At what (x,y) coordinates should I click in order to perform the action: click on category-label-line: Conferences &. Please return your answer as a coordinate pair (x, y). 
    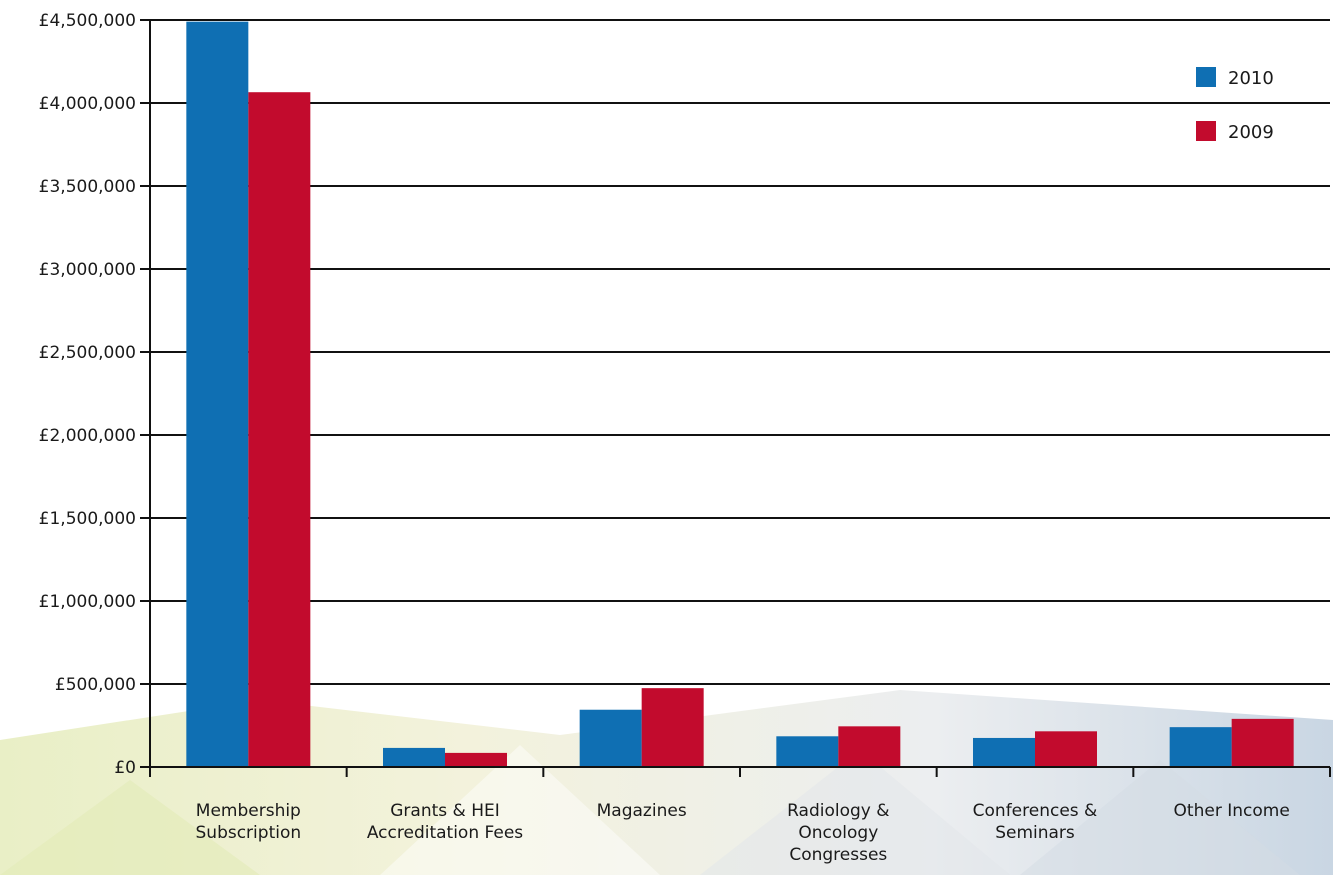
    Looking at the image, I should click on (1035, 811).